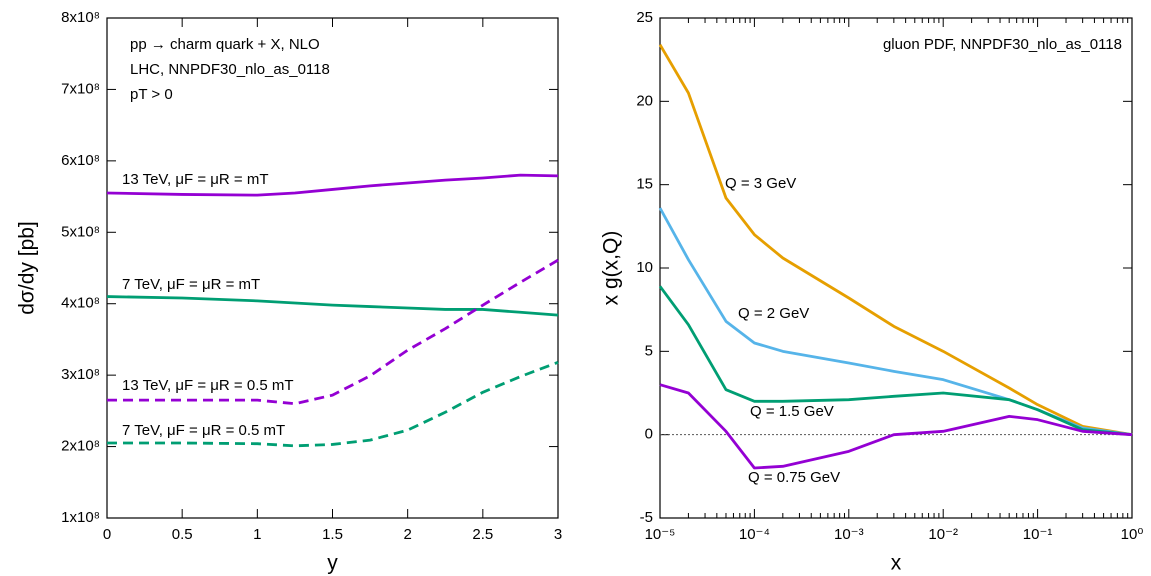 Image resolution: width=1151 pixels, height=576 pixels. Describe the element at coordinates (760, 183) in the screenshot. I see `series-label: Q = 3 GeV` at that location.